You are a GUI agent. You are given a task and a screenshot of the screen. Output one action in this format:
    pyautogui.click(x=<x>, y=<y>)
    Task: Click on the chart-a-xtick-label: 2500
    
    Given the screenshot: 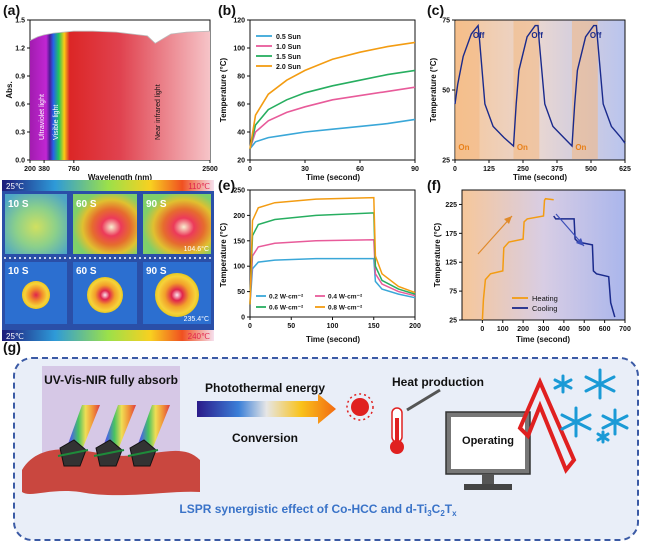 What is the action you would take?
    pyautogui.click(x=210, y=169)
    